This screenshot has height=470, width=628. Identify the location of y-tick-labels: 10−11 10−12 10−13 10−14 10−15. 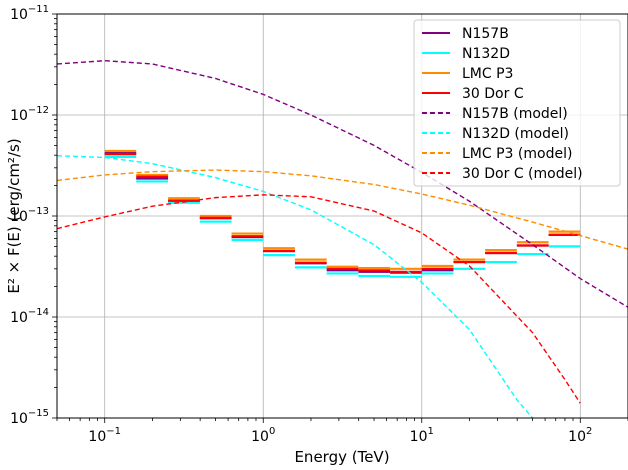
(29, 215).